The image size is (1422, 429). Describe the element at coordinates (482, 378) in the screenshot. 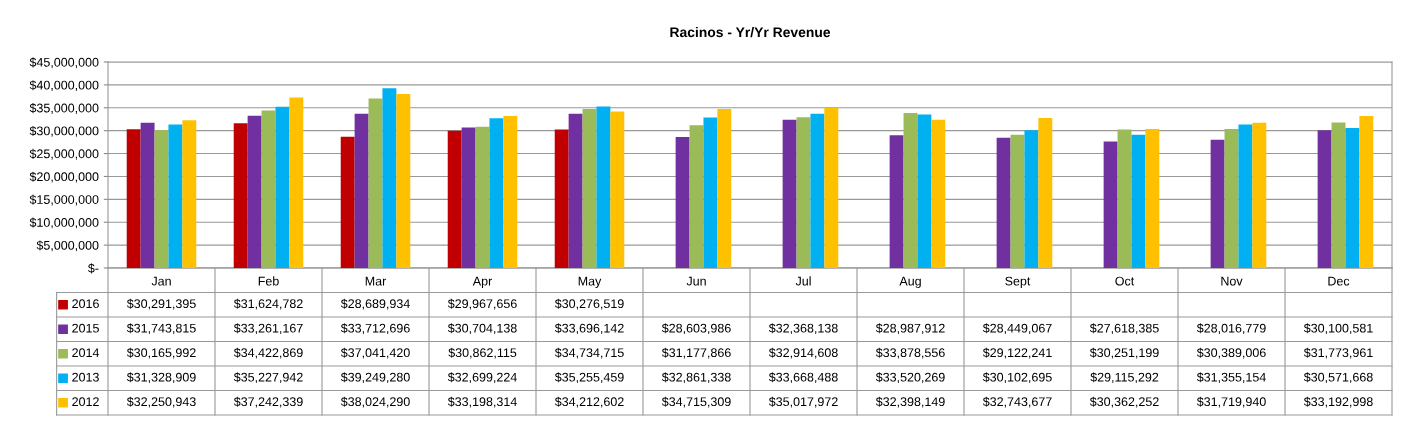

I see `data-label: $32,699,224` at that location.